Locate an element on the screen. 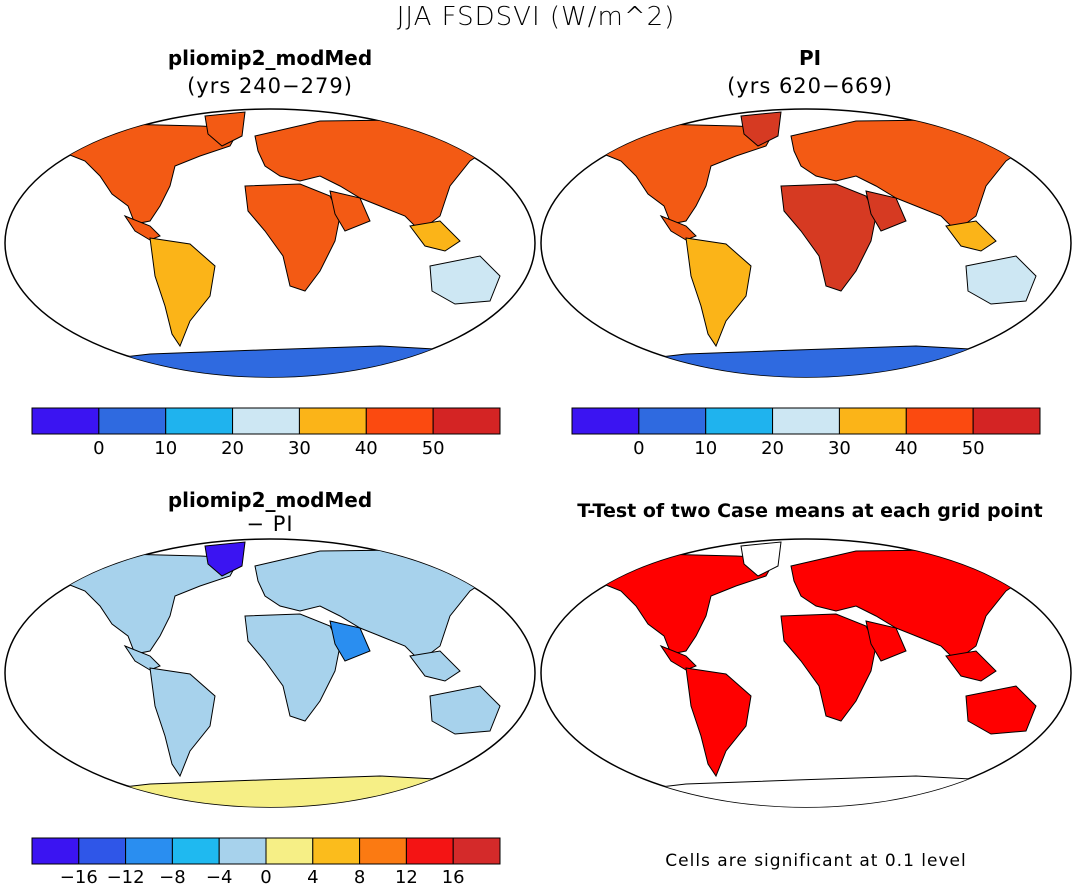 The height and width of the screenshot is (885, 1072). colorbar-label: 4 is located at coordinates (312, 876).